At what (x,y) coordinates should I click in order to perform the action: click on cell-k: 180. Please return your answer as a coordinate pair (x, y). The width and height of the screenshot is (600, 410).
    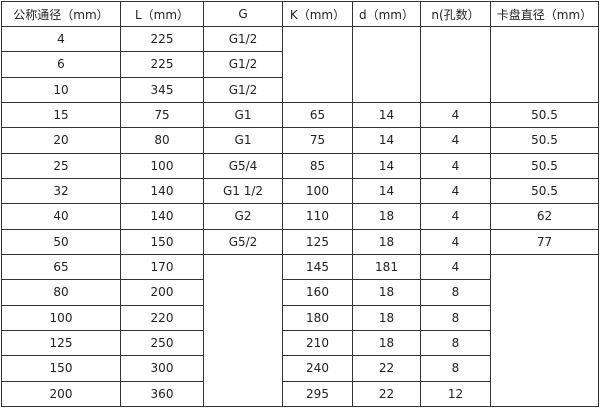
    Looking at the image, I should click on (317, 317).